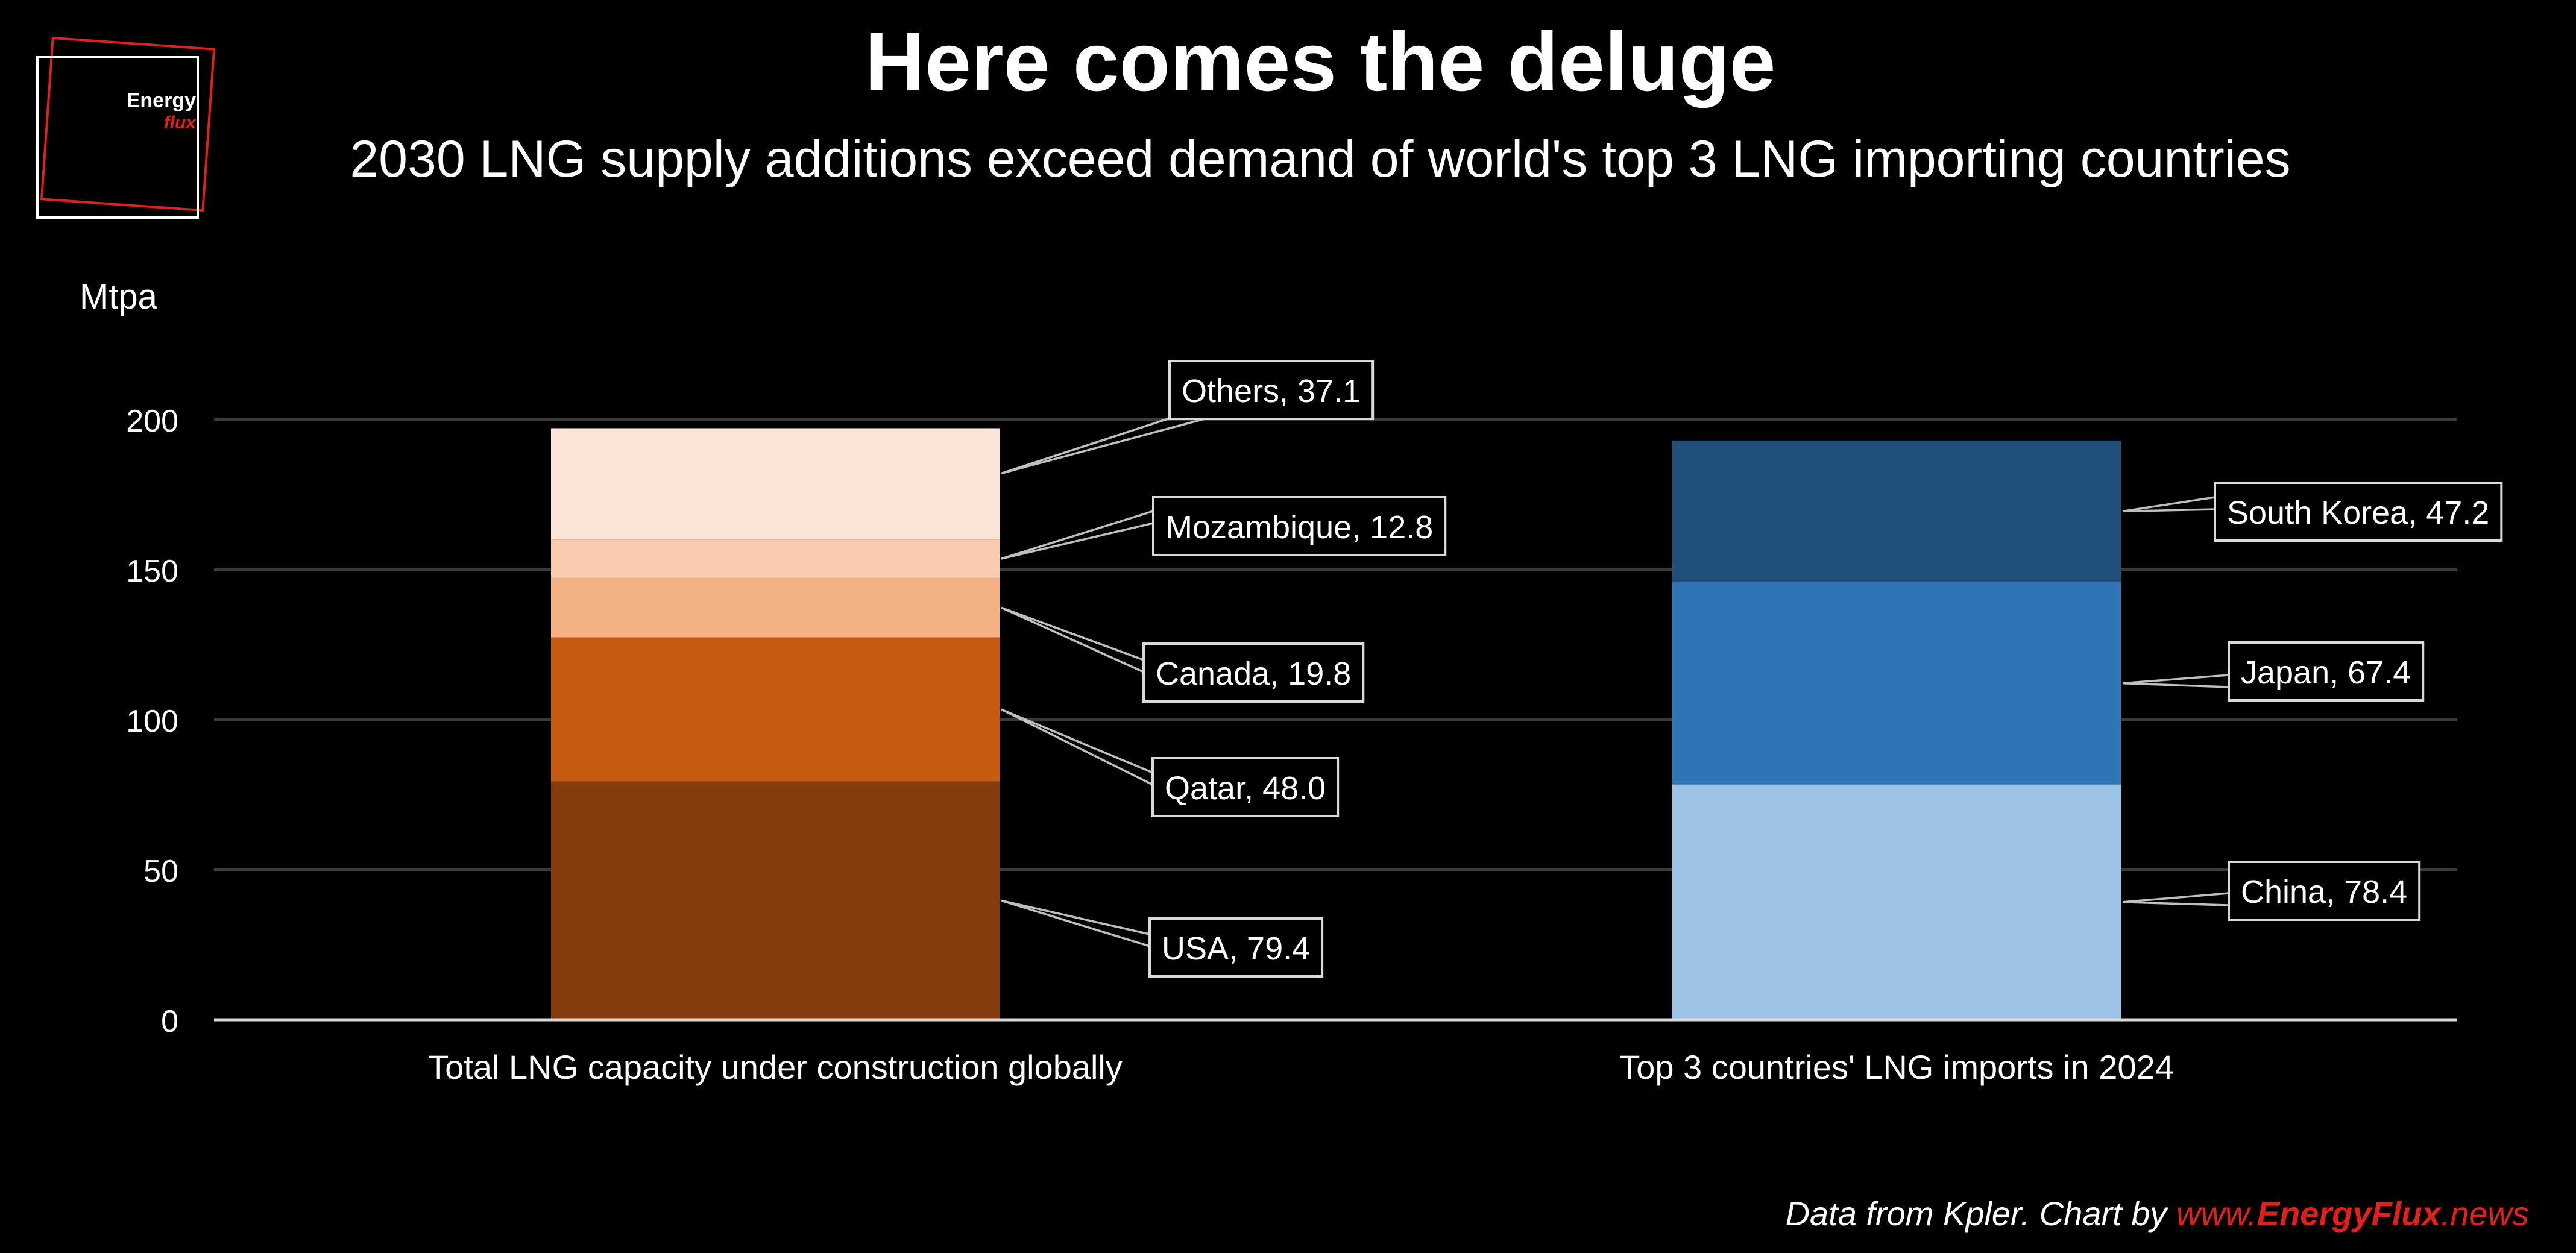  I want to click on bar-segment-japan, so click(1896, 683).